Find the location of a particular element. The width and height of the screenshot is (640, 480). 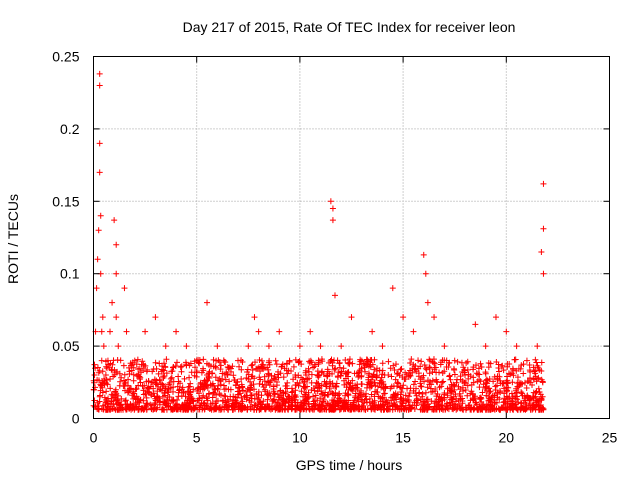

y-tick-label: 0.1 is located at coordinates (70, 274).